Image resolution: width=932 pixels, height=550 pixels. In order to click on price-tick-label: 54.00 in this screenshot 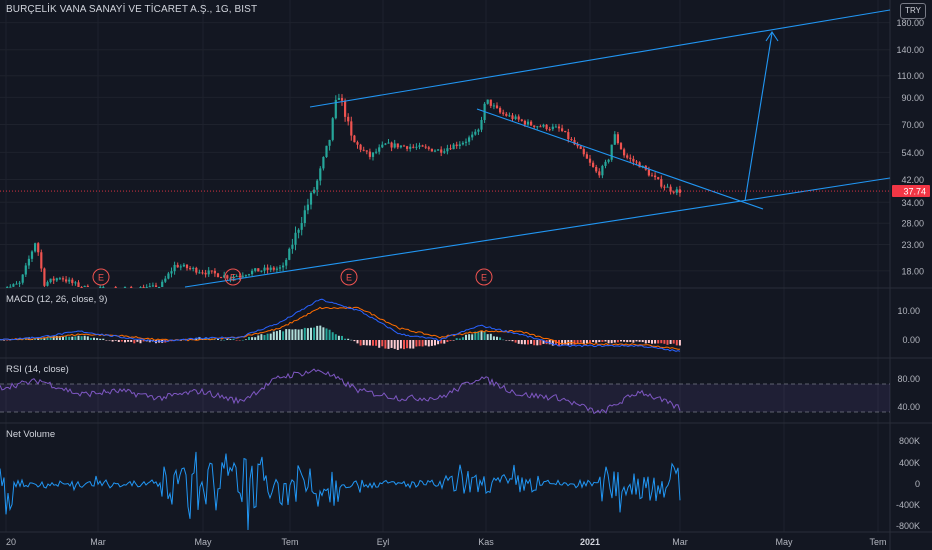, I will do `click(912, 153)`.